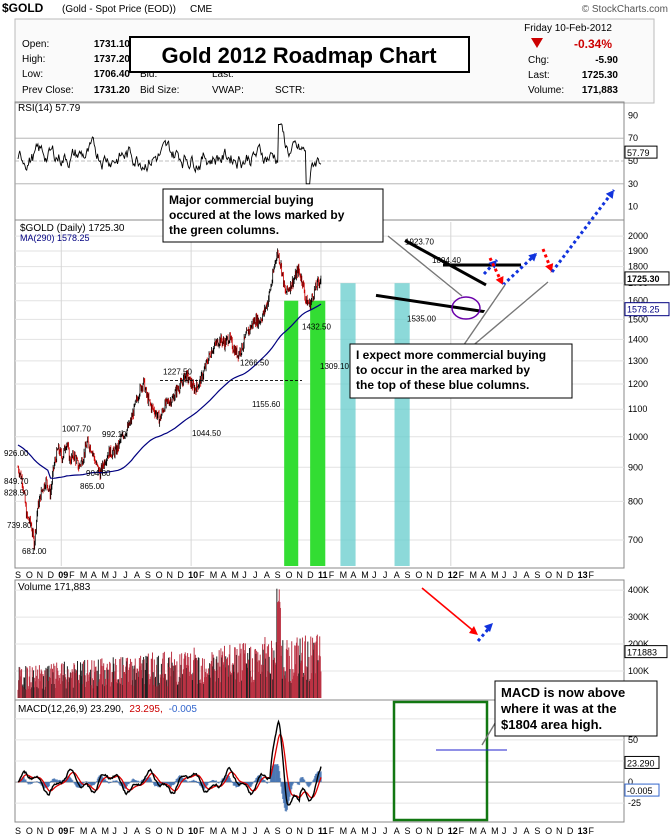 The height and width of the screenshot is (838, 670). What do you see at coordinates (635, 467) in the screenshot?
I see `price-y-tick: 900` at bounding box center [635, 467].